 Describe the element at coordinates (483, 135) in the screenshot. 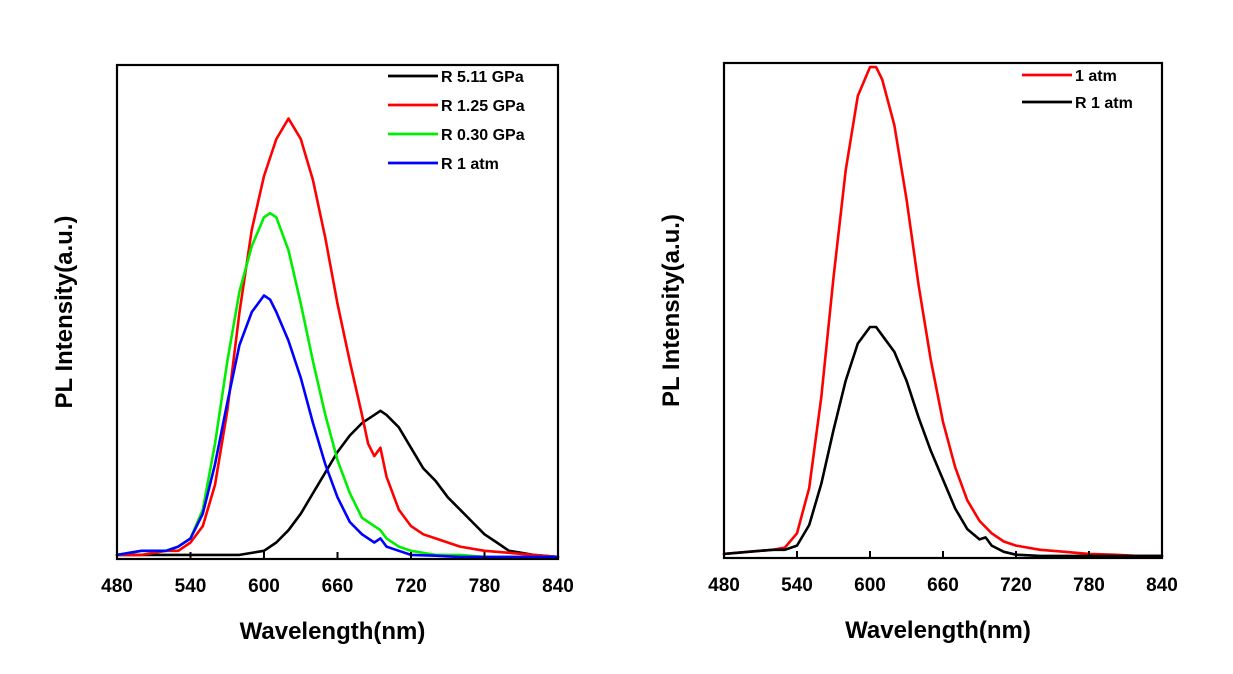

I see `legend-label-3: R 0.30 GPa` at that location.